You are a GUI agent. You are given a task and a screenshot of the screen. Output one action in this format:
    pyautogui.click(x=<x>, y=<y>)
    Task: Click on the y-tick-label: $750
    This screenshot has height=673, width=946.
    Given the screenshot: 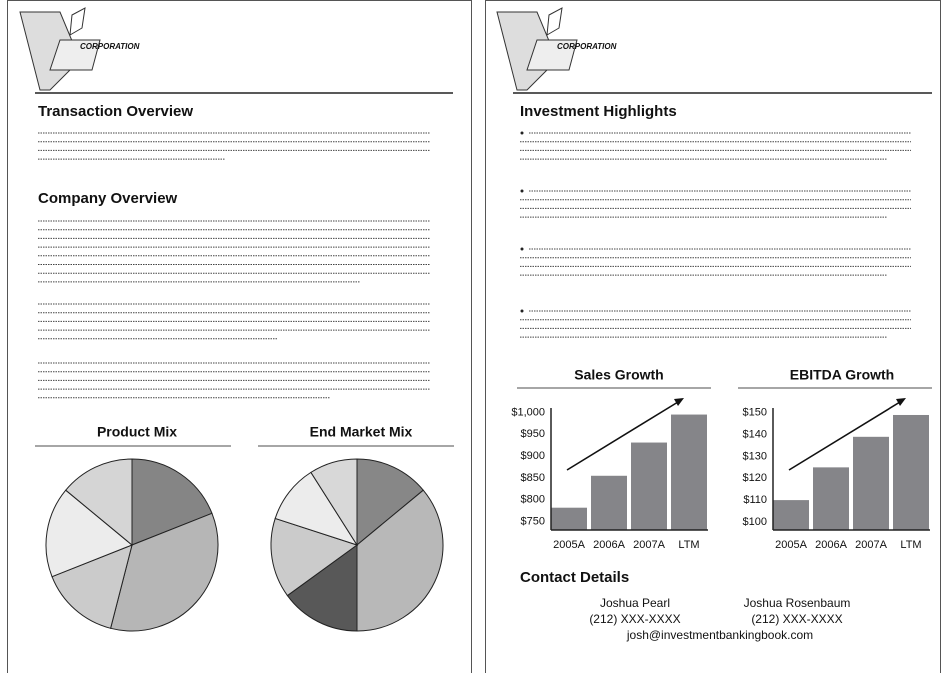 What is the action you would take?
    pyautogui.click(x=533, y=522)
    